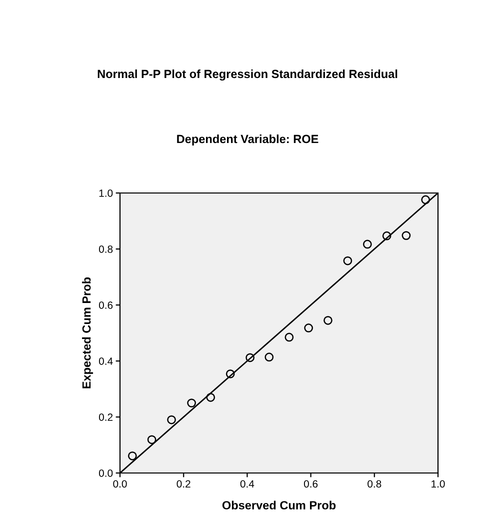 The height and width of the screenshot is (525, 495). I want to click on x-tick-label: 1.0, so click(438, 484).